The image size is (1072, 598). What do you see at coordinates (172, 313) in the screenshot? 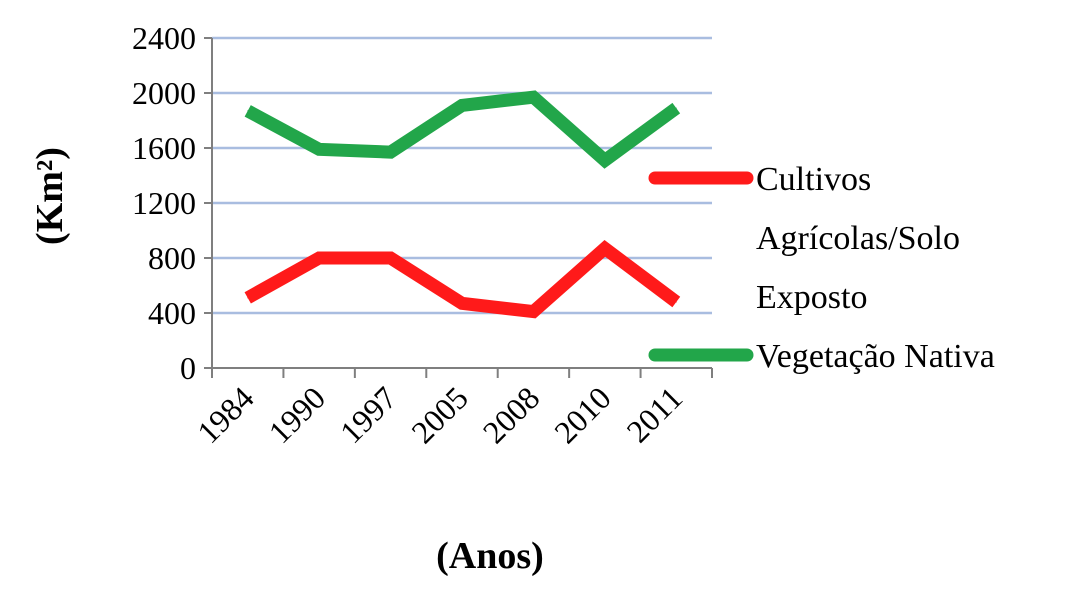
I see `y-tick-label: 400` at bounding box center [172, 313].